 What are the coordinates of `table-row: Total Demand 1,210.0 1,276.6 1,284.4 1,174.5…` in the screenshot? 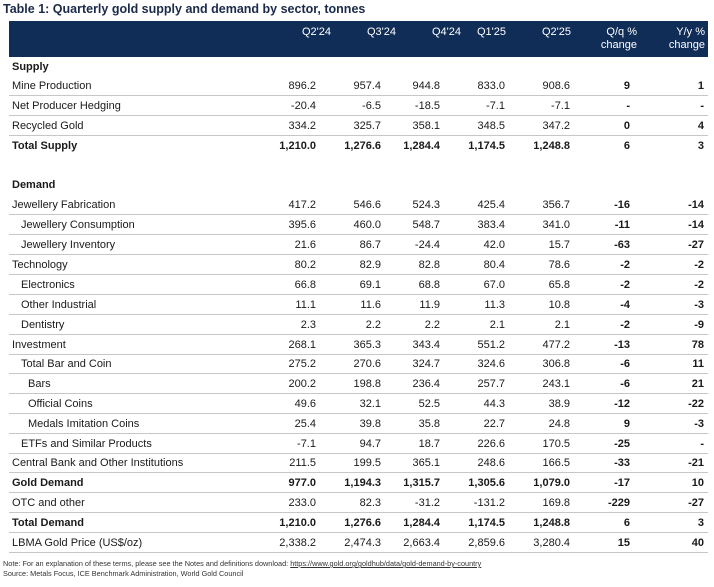 It's located at (358, 523).